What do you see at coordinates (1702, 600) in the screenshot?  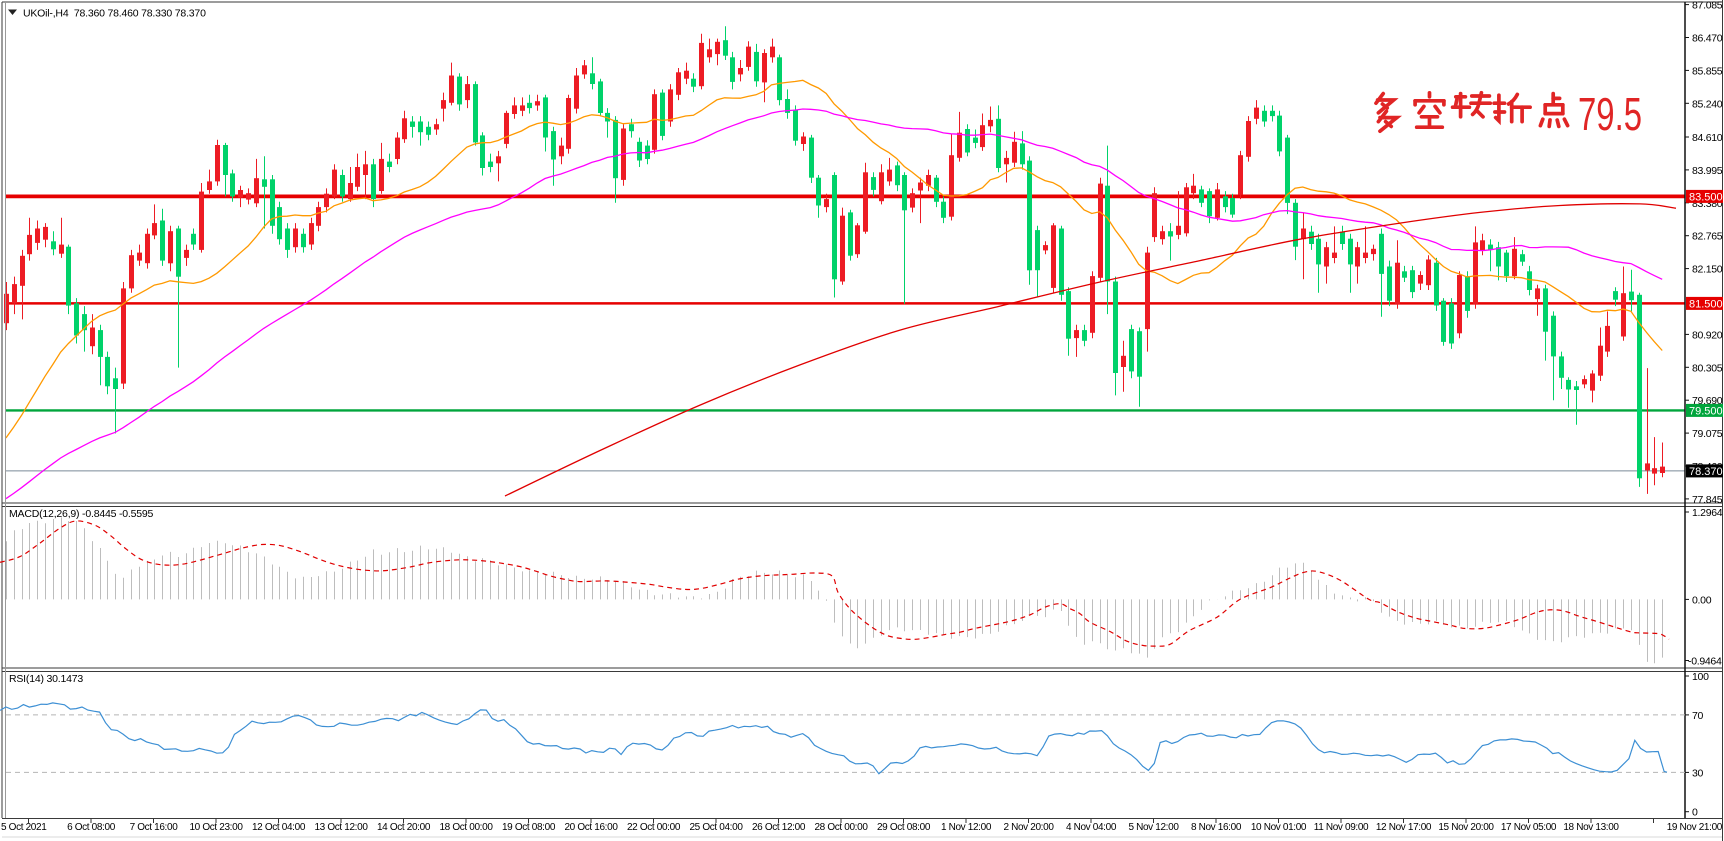 I see `svg-text: 0.00` at bounding box center [1702, 600].